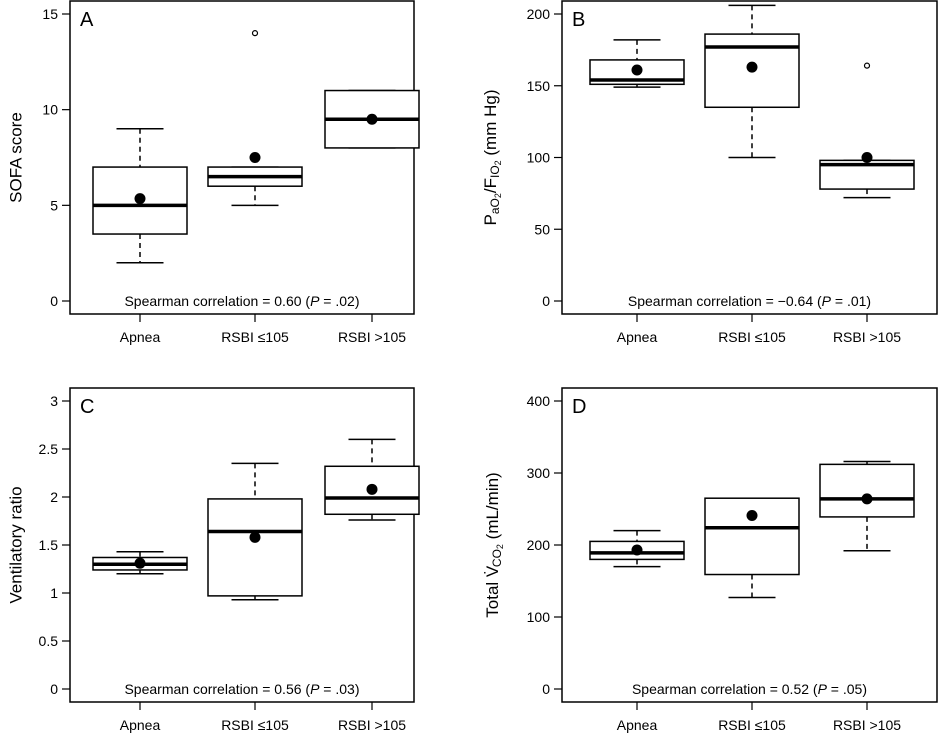 Image resolution: width=938 pixels, height=733 pixels. Describe the element at coordinates (50, 14) in the screenshot. I see `y-tick-label: 15` at that location.